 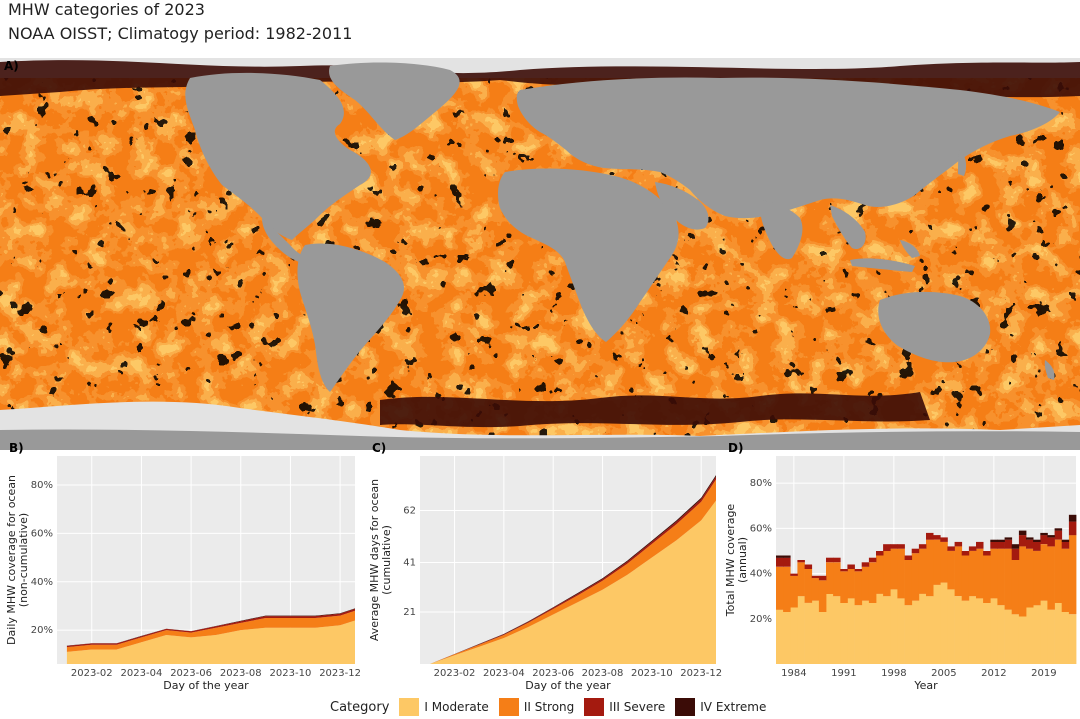 I want to click on panel-c-label: C), so click(x=379, y=448).